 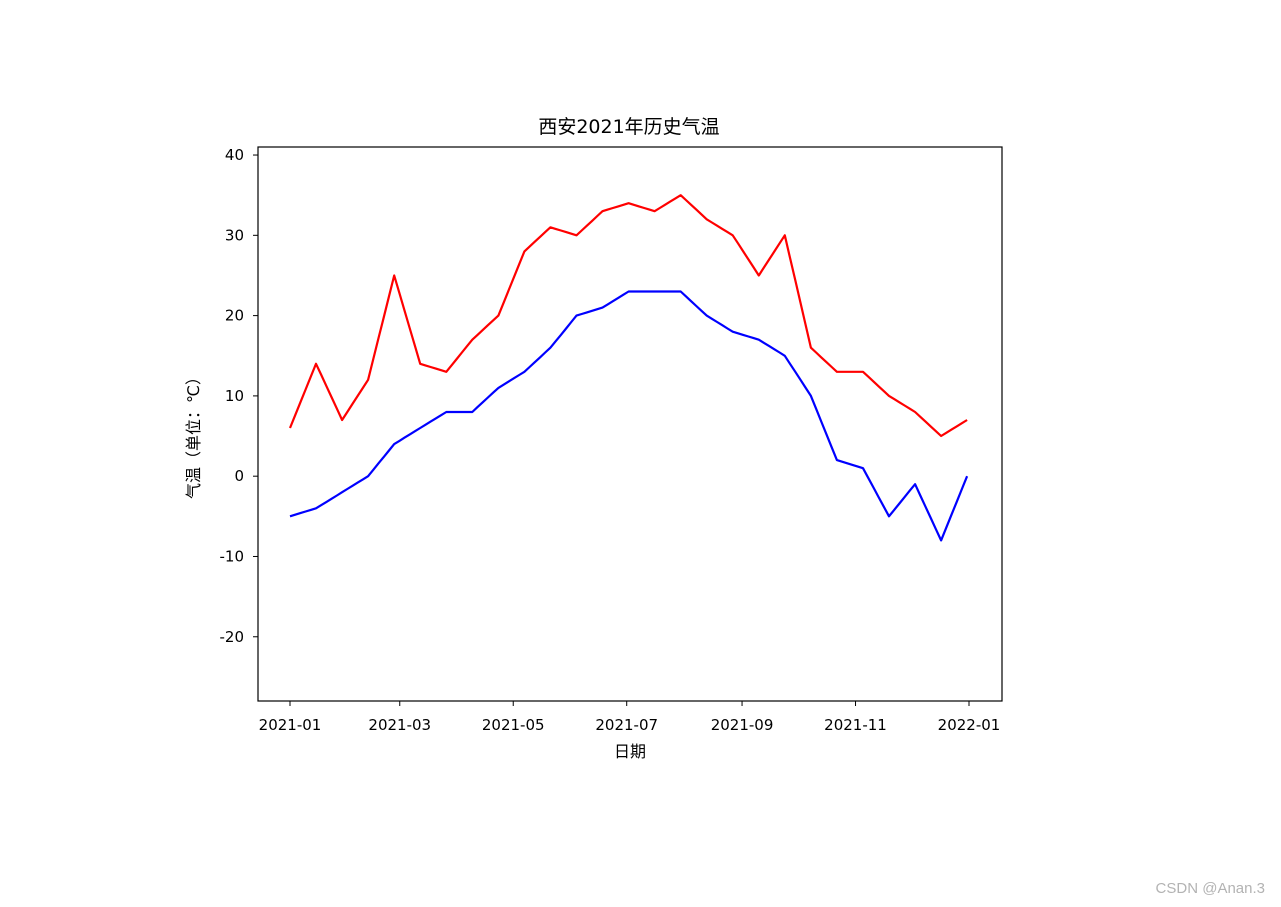 I want to click on chart-title: 西安2021年历史气温, so click(x=628, y=127).